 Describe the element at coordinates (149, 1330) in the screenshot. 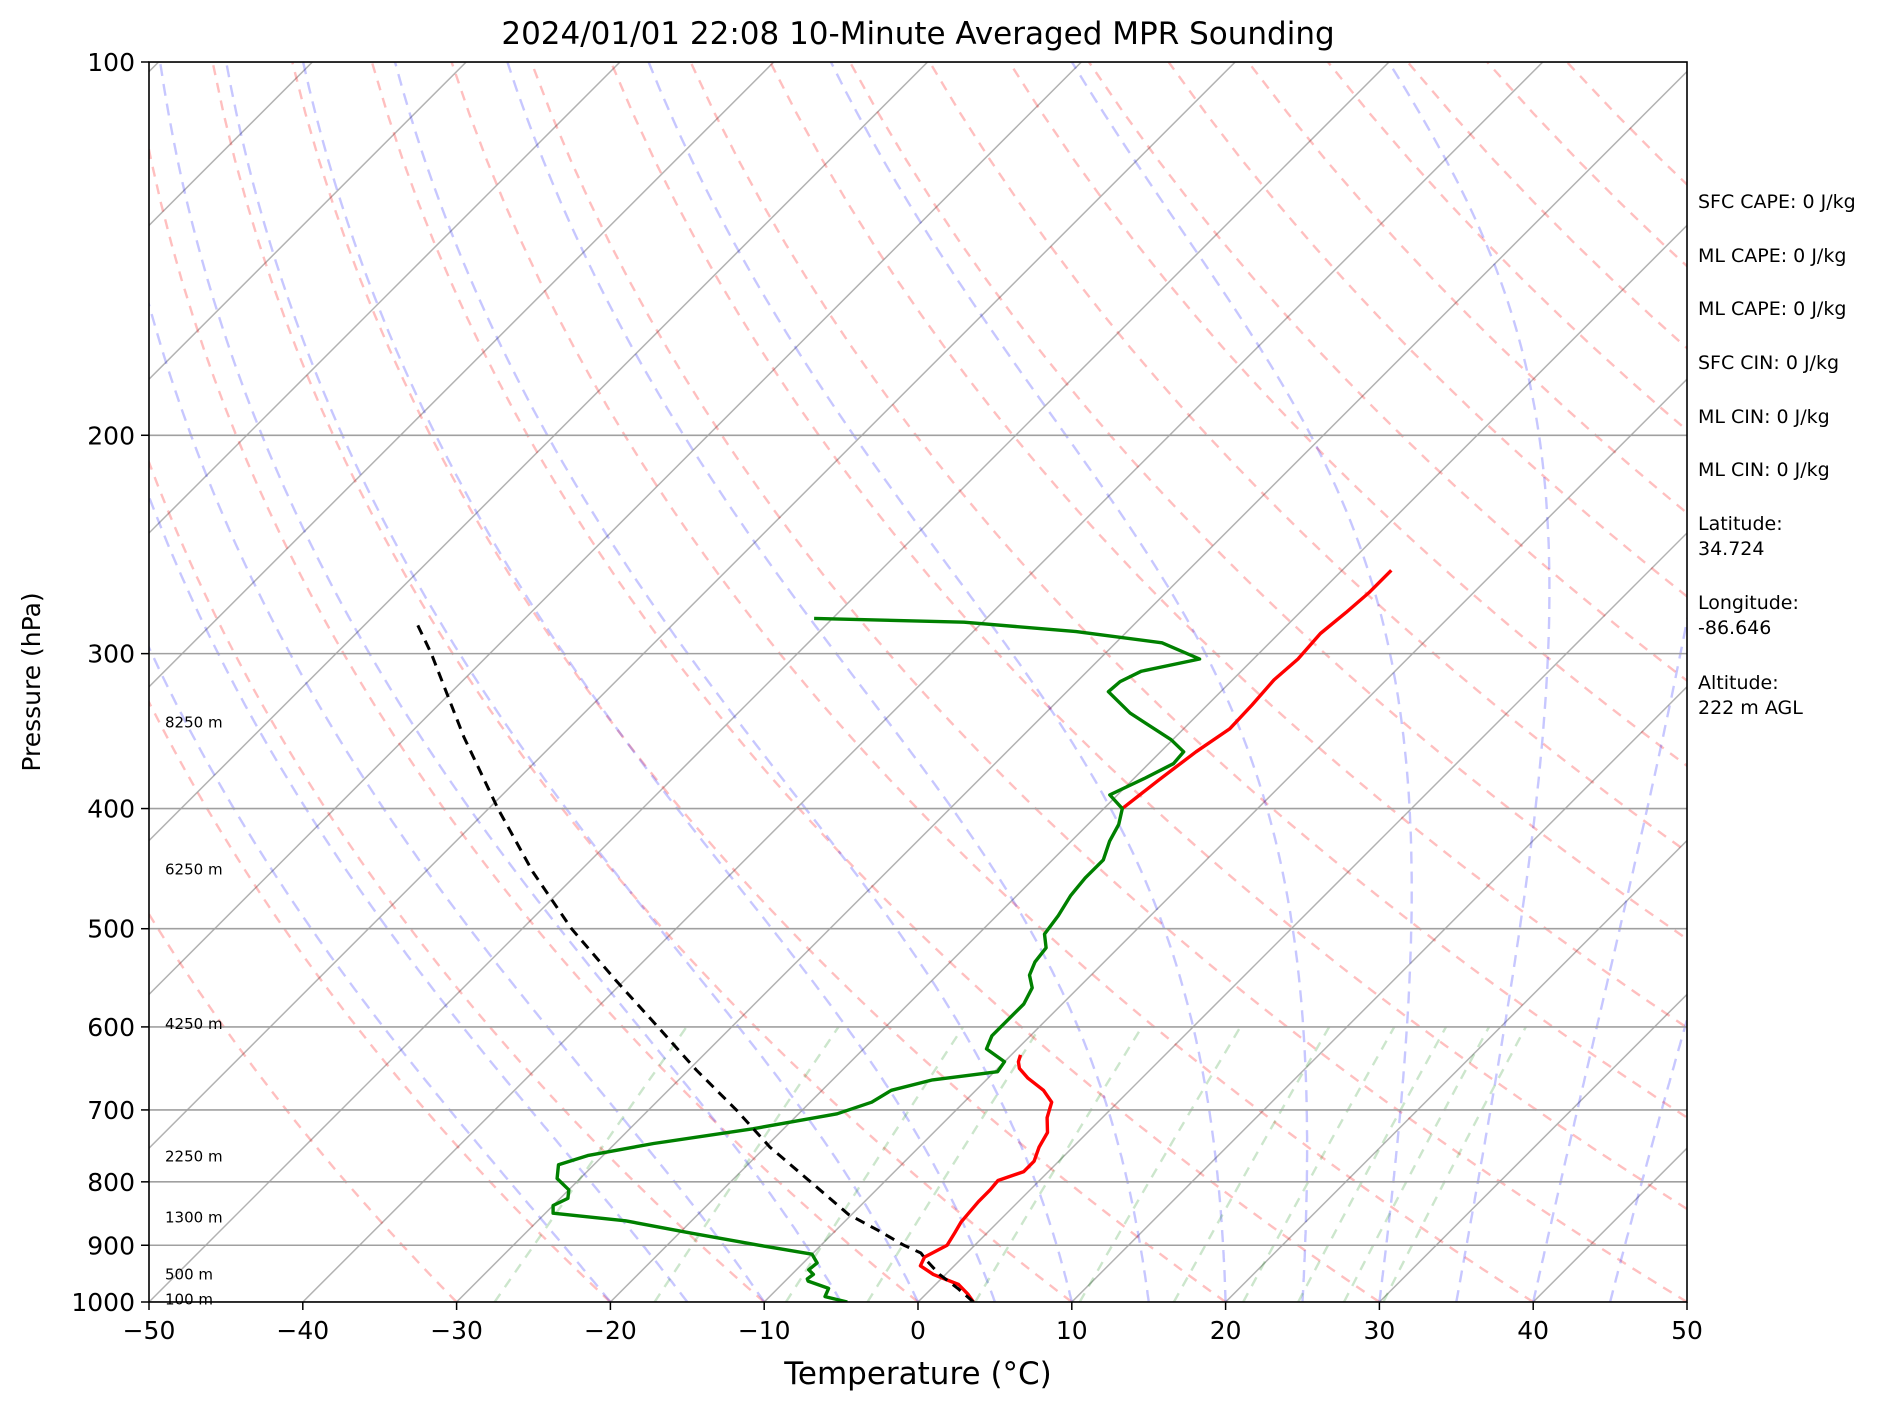

I see `x-tick-label: −50` at that location.